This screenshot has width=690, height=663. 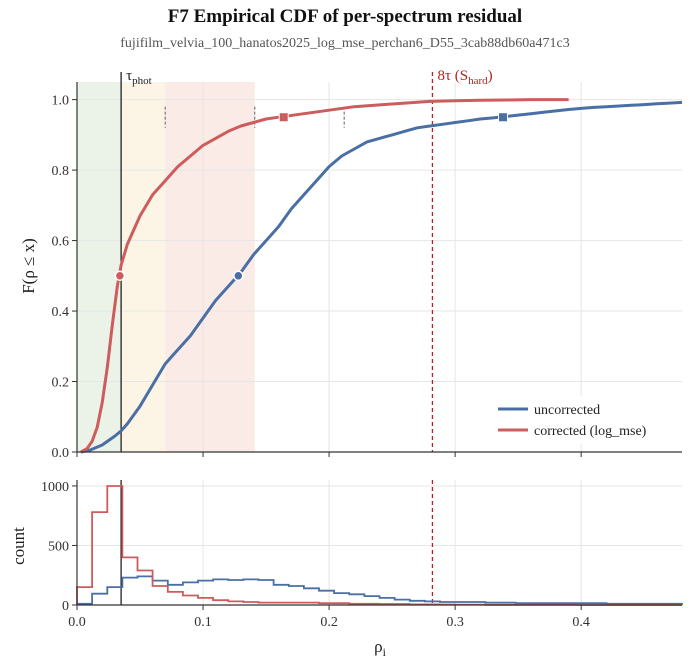 I want to click on cdf-y-tick: 0.6, so click(x=61, y=242).